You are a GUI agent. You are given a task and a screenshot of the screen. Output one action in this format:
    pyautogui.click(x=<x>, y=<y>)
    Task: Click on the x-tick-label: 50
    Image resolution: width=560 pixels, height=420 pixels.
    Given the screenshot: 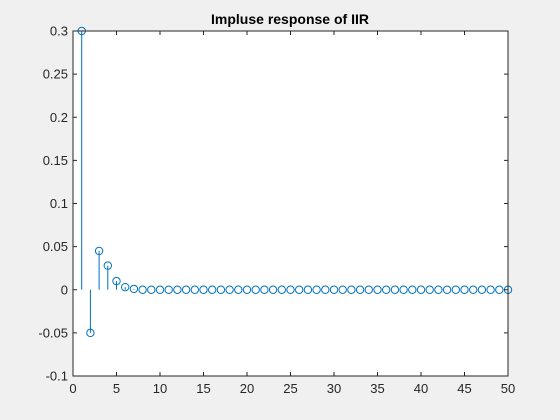 What is the action you would take?
    pyautogui.click(x=508, y=388)
    